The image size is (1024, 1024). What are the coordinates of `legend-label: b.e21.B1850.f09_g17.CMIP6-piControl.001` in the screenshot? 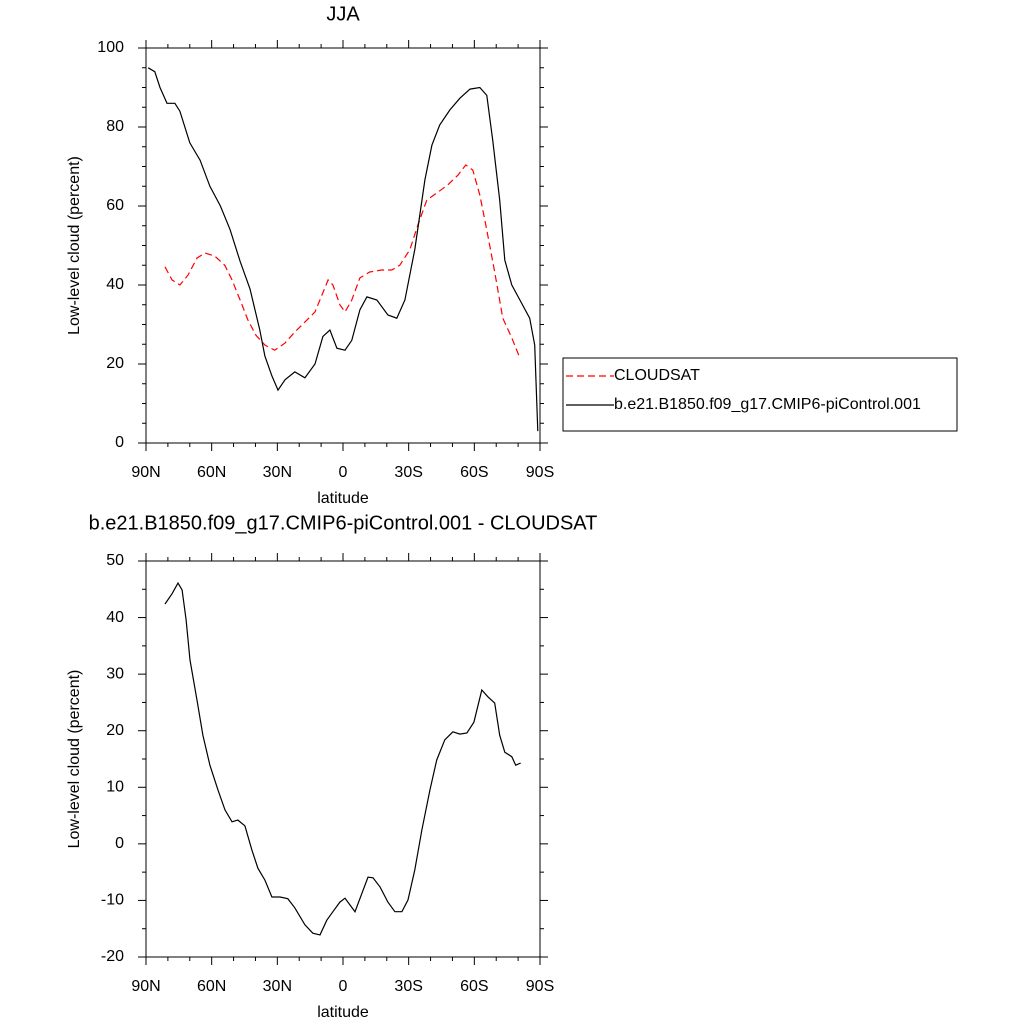 It's located at (767, 404).